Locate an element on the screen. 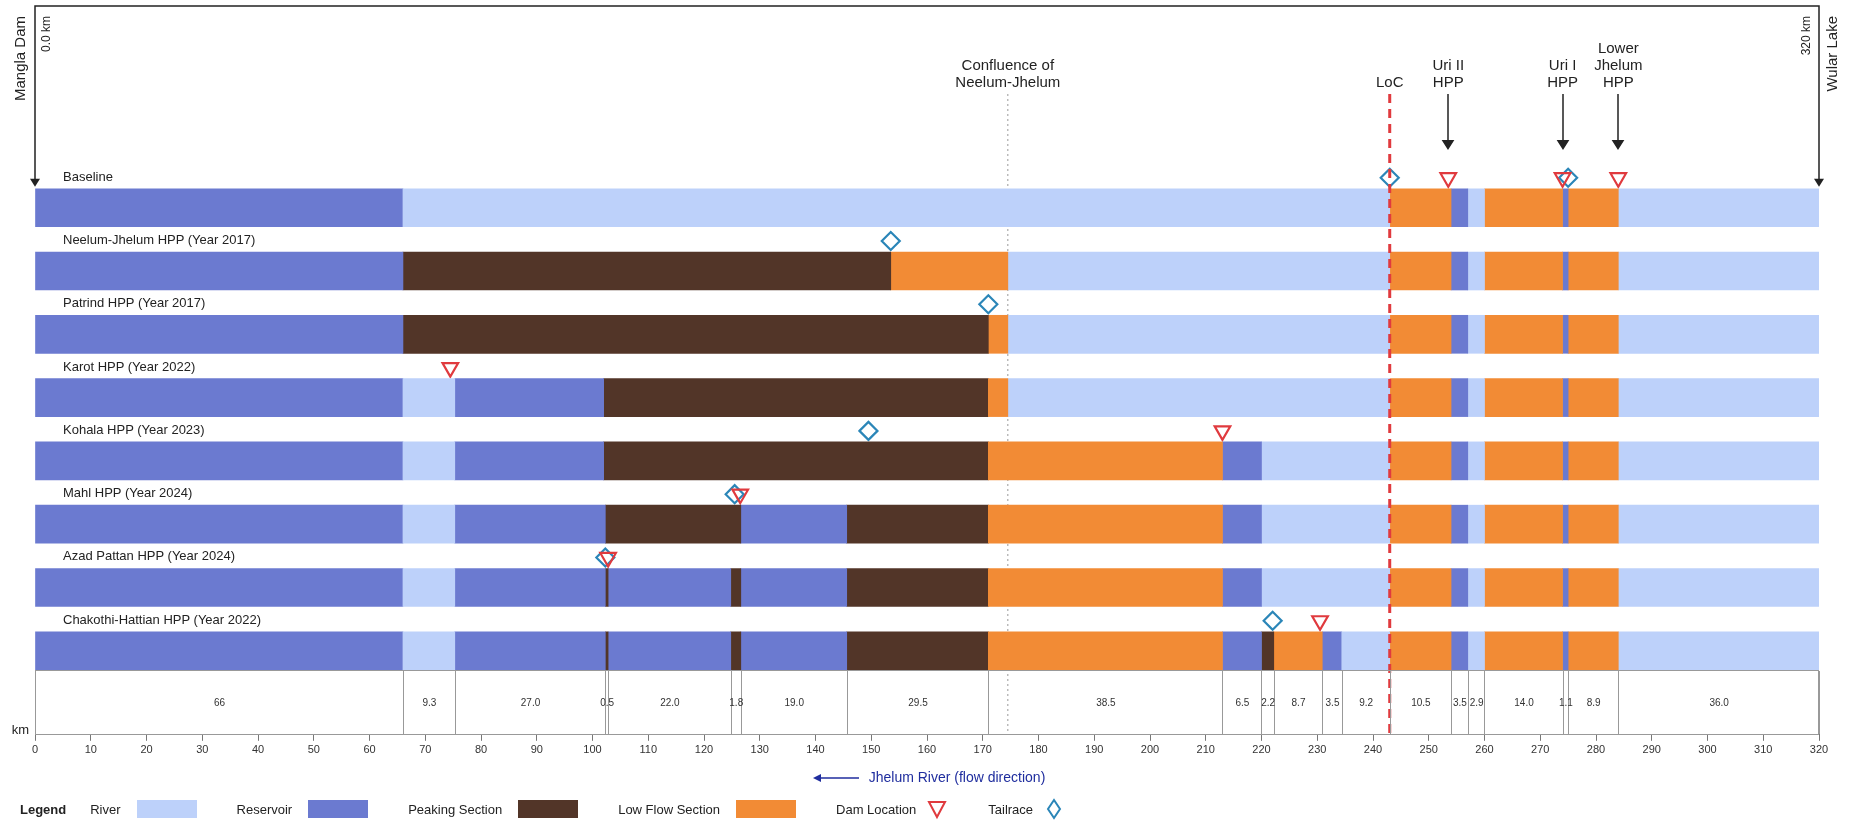  x-tick-label: 200 is located at coordinates (1150, 749).